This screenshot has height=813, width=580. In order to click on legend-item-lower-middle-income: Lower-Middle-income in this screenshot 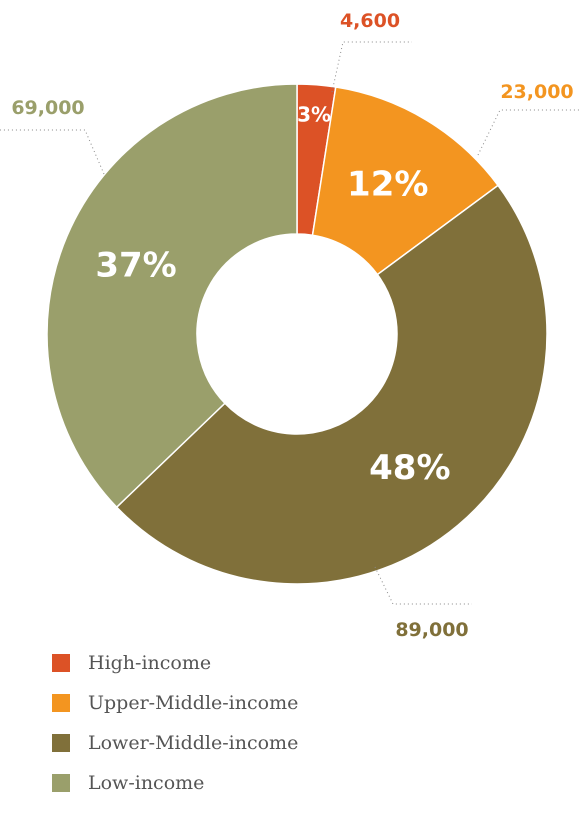, I will do `click(292, 743)`.